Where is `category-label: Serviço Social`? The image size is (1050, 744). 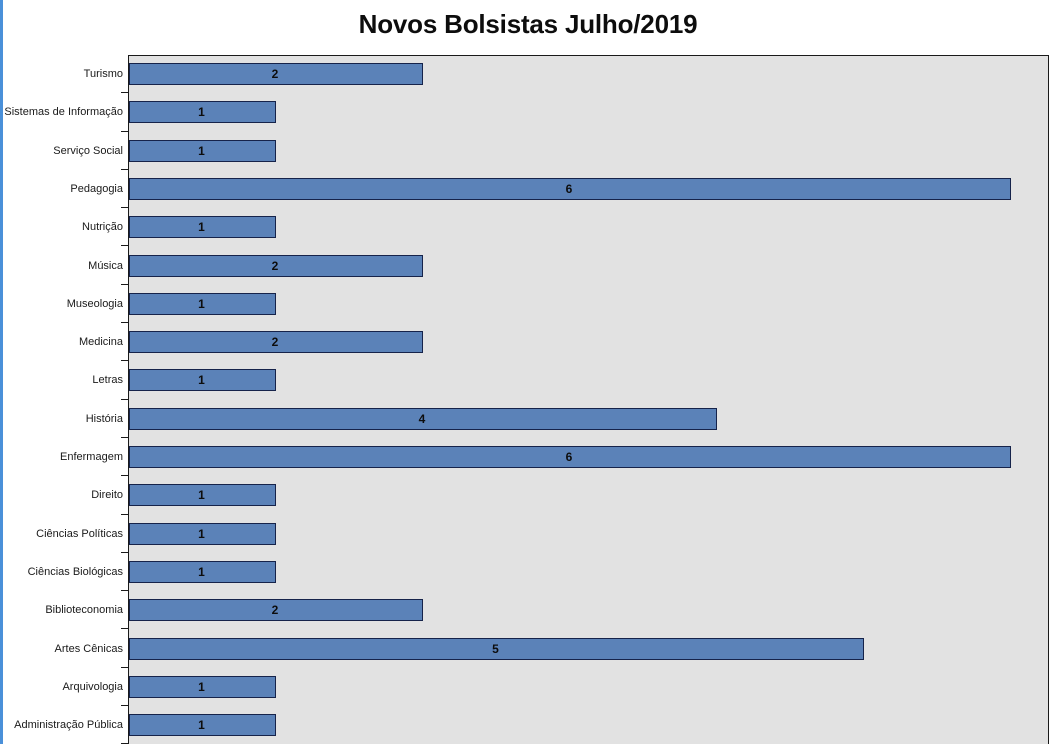 category-label: Serviço Social is located at coordinates (88, 150).